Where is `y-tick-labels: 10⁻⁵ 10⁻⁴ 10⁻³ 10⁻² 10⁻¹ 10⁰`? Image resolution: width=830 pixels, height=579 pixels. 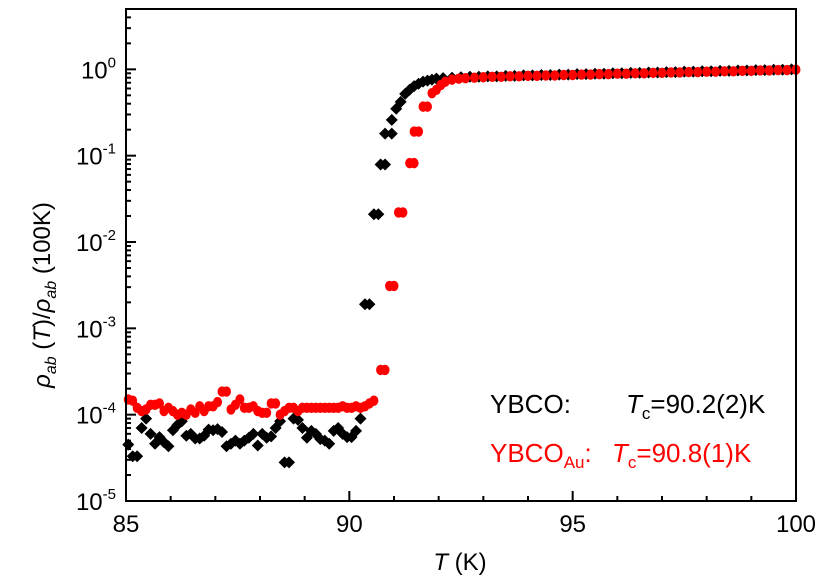 y-tick-labels: 10⁻⁵ 10⁻⁴ 10⁻³ 10⁻² 10⁻¹ 10⁰ is located at coordinates (96, 285).